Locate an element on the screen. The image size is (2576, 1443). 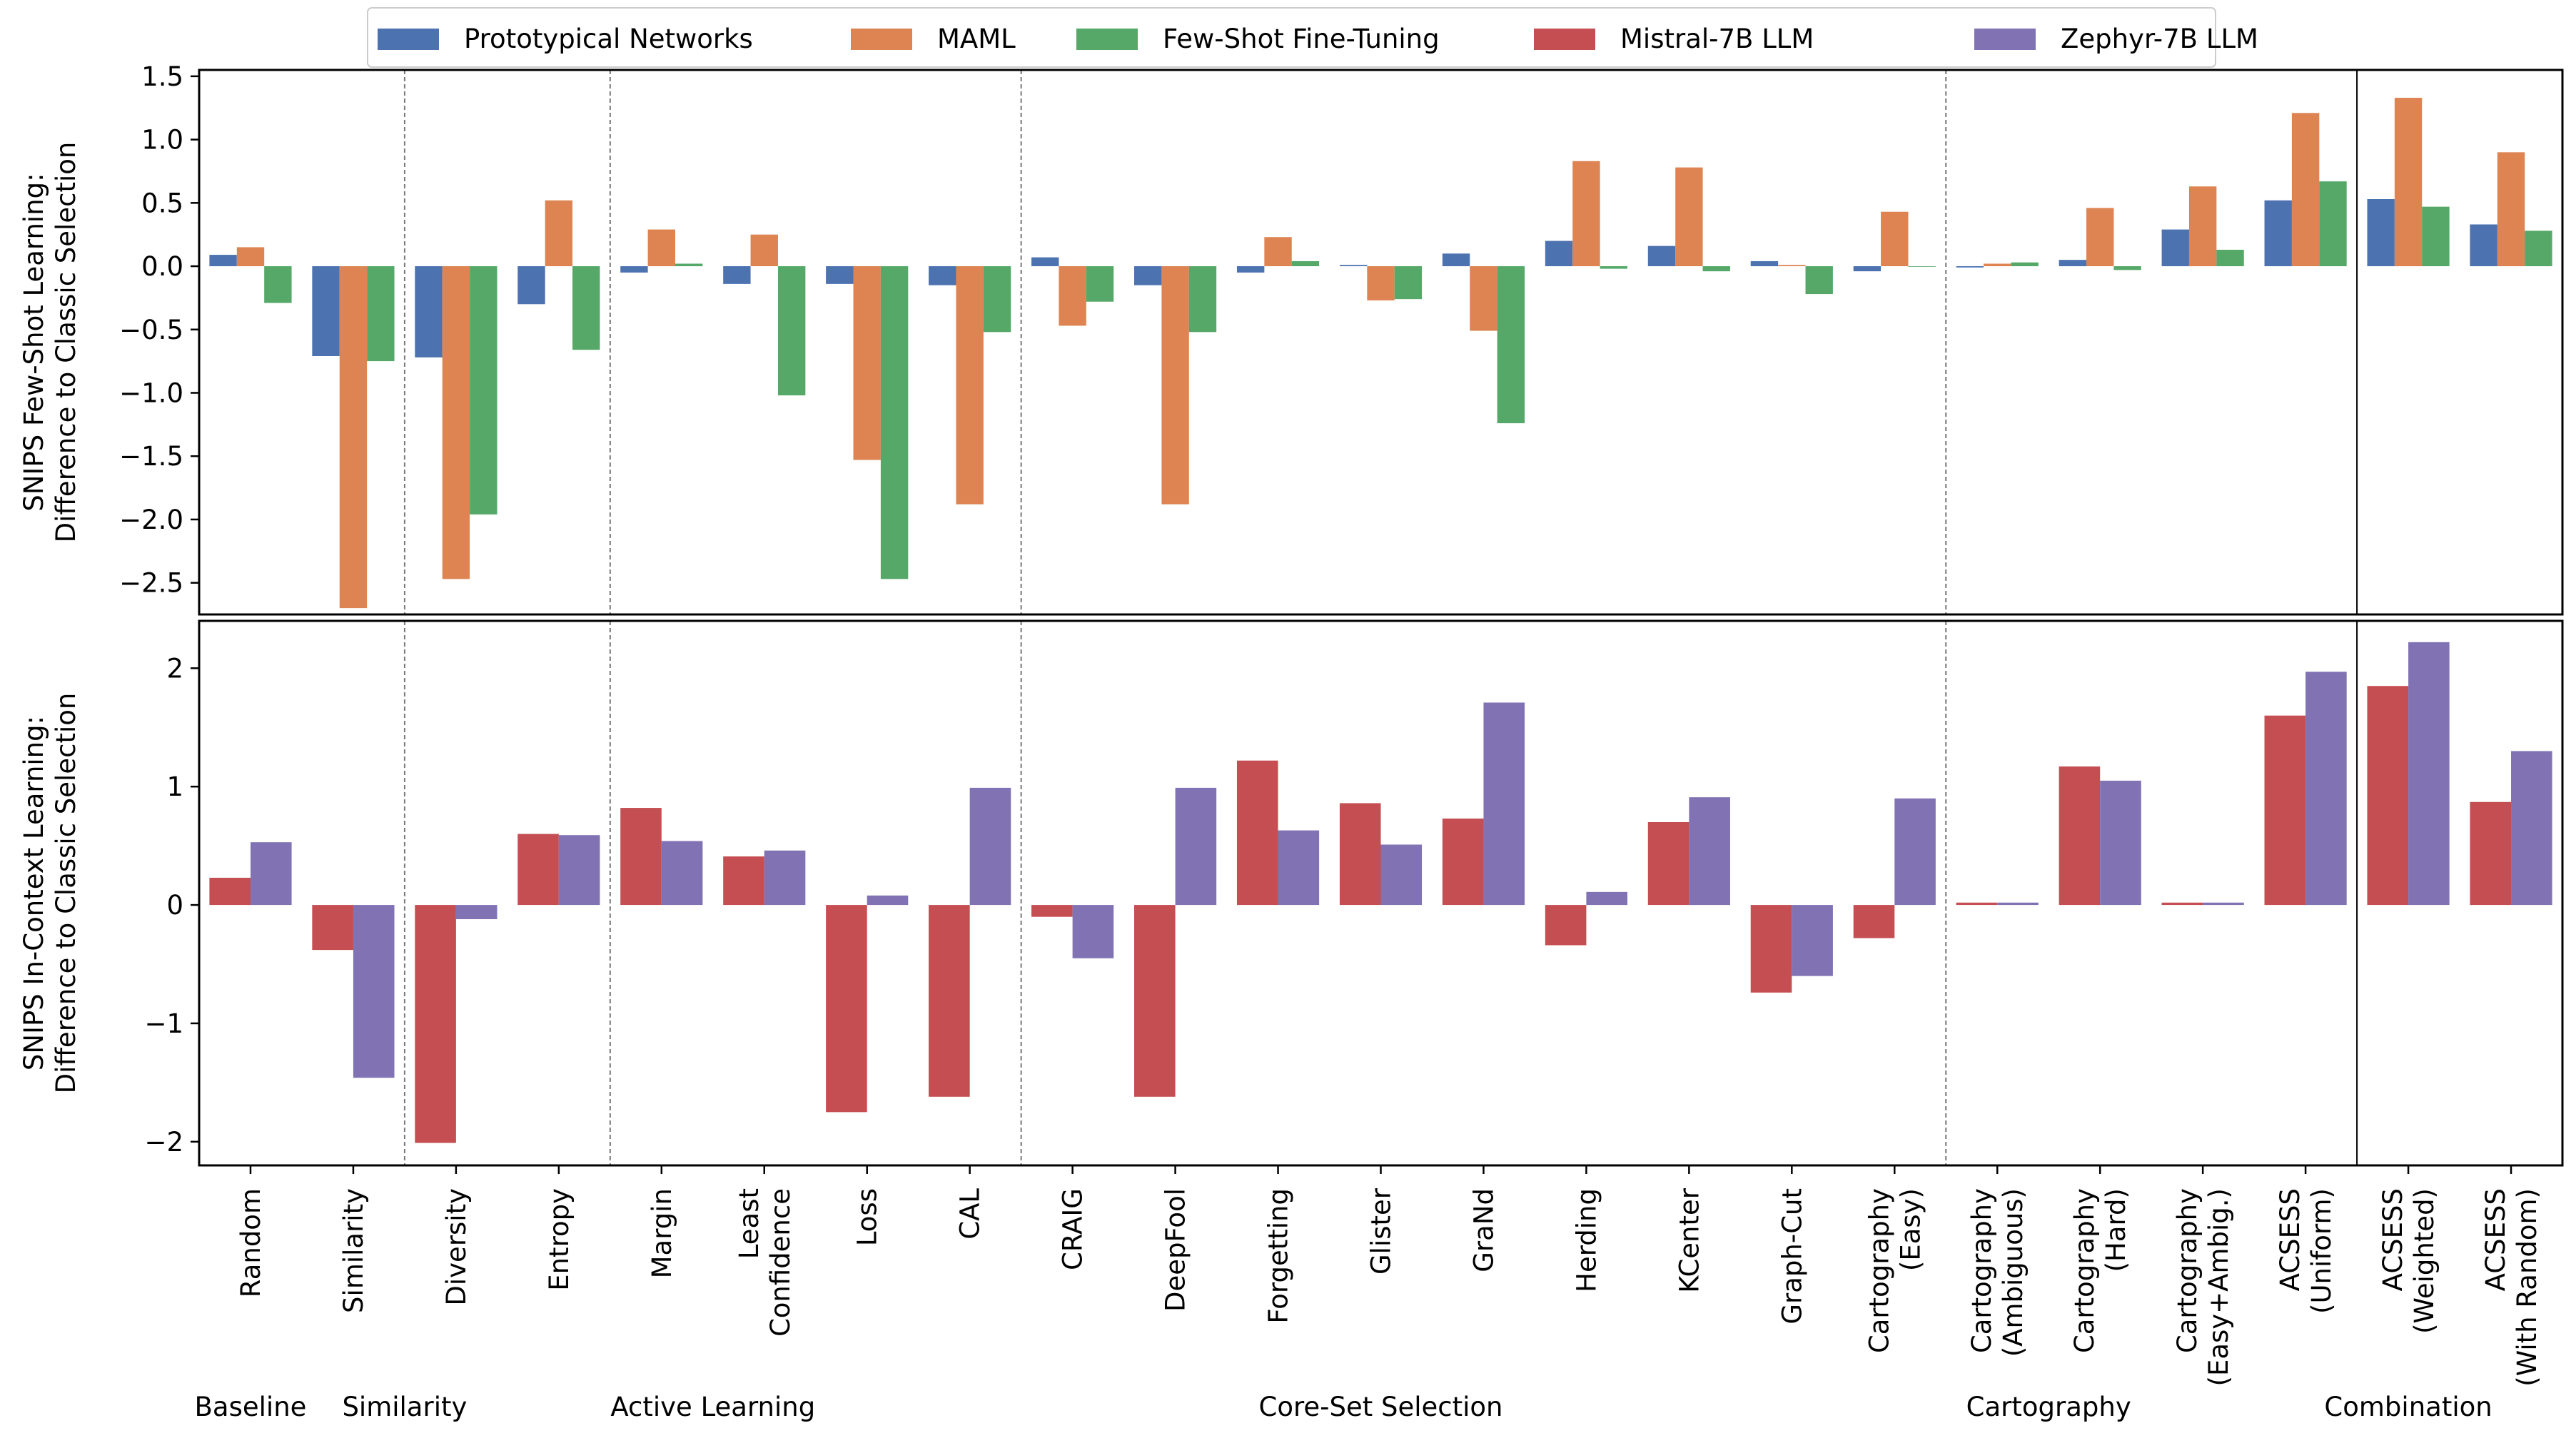
group-label-2: Active Learning is located at coordinates (712, 1407).